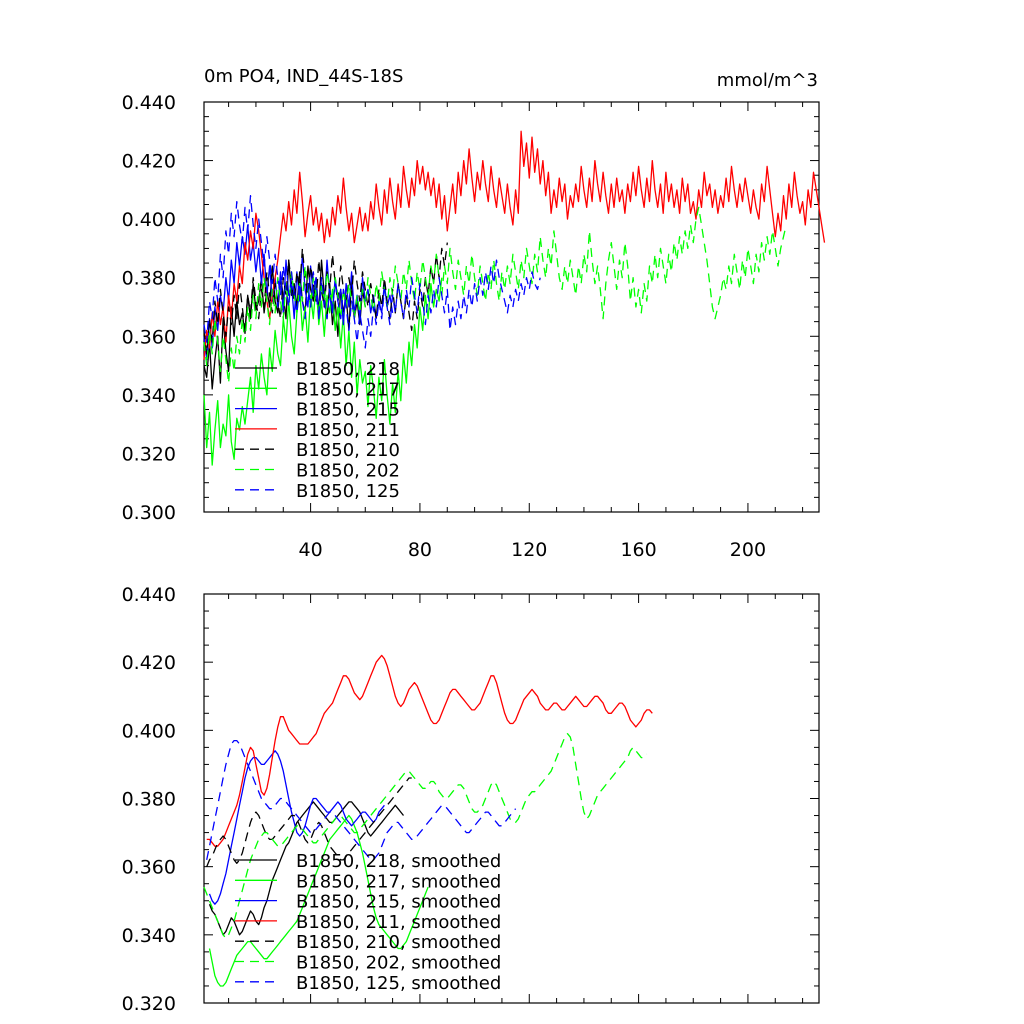  What do you see at coordinates (398, 902) in the screenshot?
I see `legend-label: B1850, 215, smoothed` at bounding box center [398, 902].